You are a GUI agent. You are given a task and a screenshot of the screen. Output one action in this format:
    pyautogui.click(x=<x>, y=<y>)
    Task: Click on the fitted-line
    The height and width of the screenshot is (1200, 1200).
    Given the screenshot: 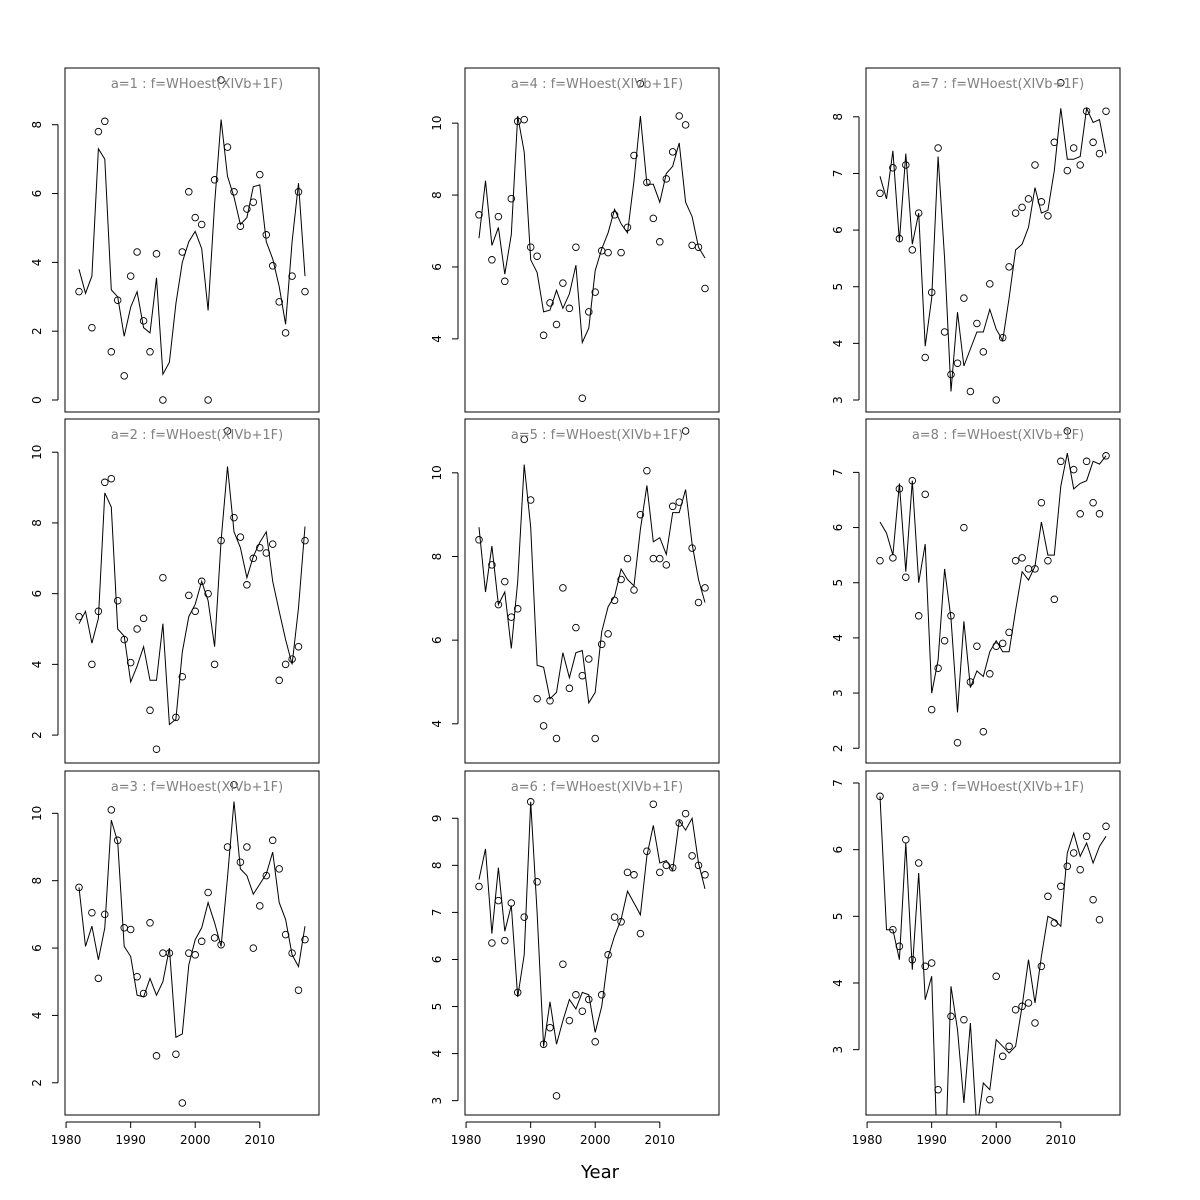 What is the action you would take?
    pyautogui.click(x=993, y=249)
    